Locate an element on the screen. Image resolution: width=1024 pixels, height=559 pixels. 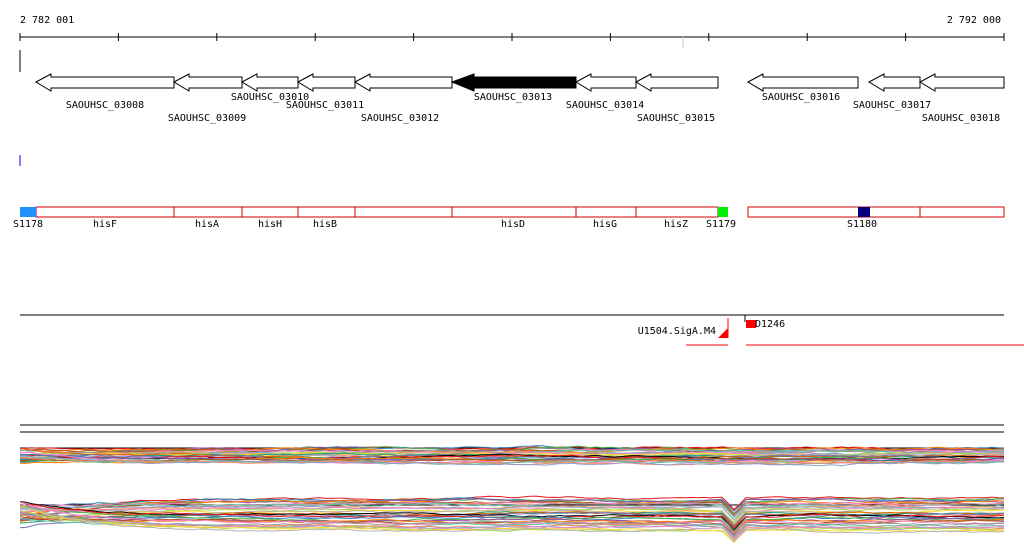
gene-label: SAOUHSC_03014 is located at coordinates (605, 105).